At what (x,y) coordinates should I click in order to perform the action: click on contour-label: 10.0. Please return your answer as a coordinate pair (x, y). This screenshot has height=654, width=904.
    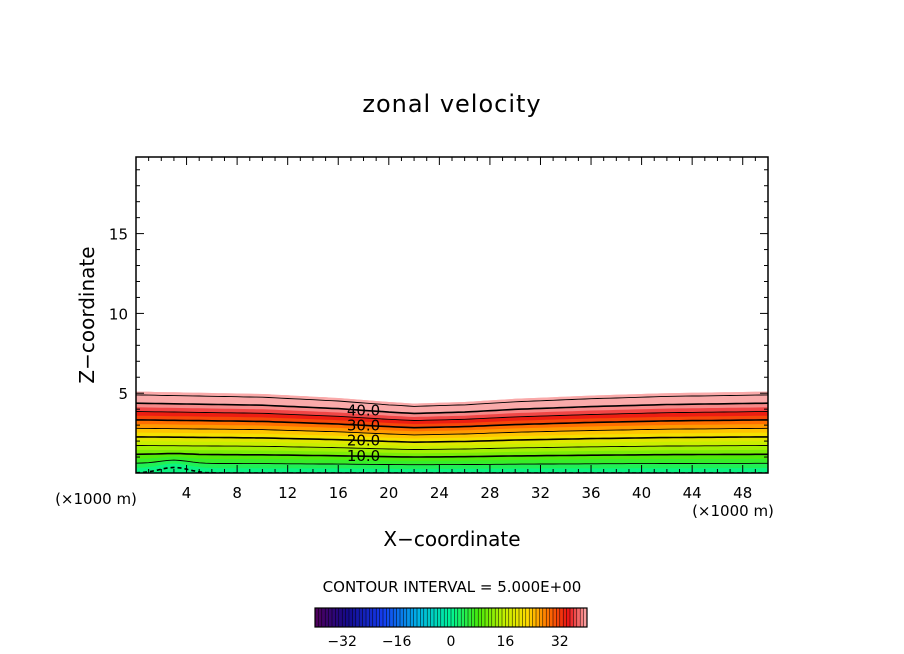
    Looking at the image, I should click on (363, 456).